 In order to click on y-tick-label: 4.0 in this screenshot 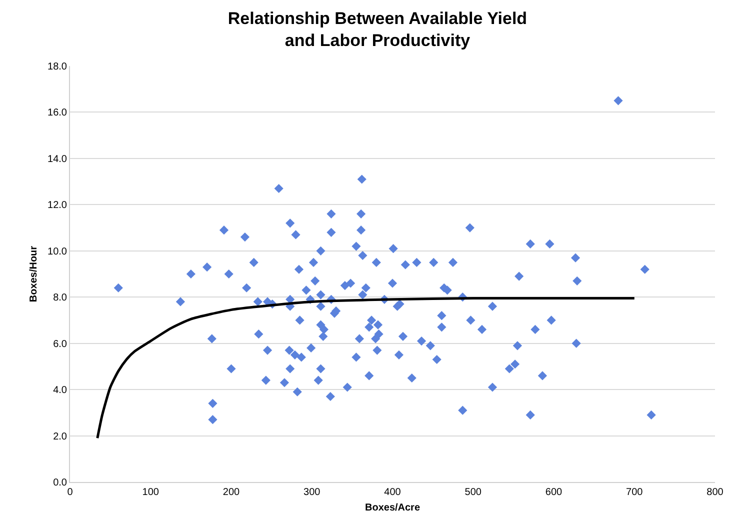, I will do `click(60, 390)`.